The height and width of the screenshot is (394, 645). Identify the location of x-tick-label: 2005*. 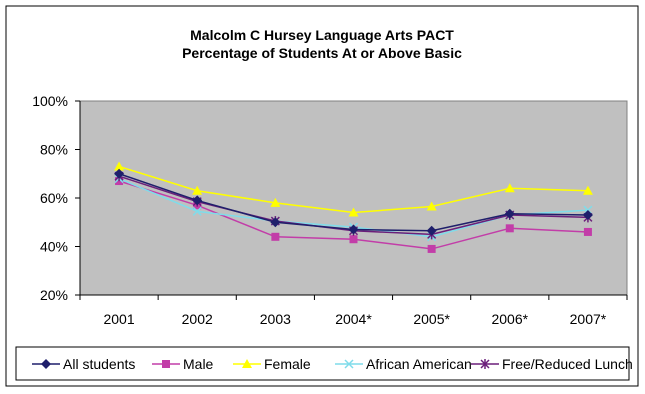
(431, 319).